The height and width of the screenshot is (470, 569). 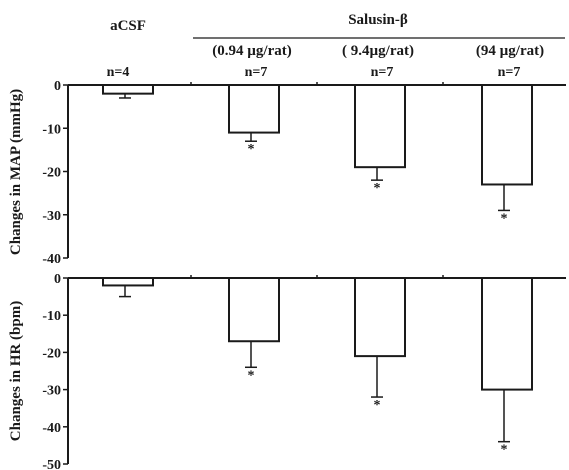 I want to click on header-group-label: Salusin-β, so click(x=378, y=20).